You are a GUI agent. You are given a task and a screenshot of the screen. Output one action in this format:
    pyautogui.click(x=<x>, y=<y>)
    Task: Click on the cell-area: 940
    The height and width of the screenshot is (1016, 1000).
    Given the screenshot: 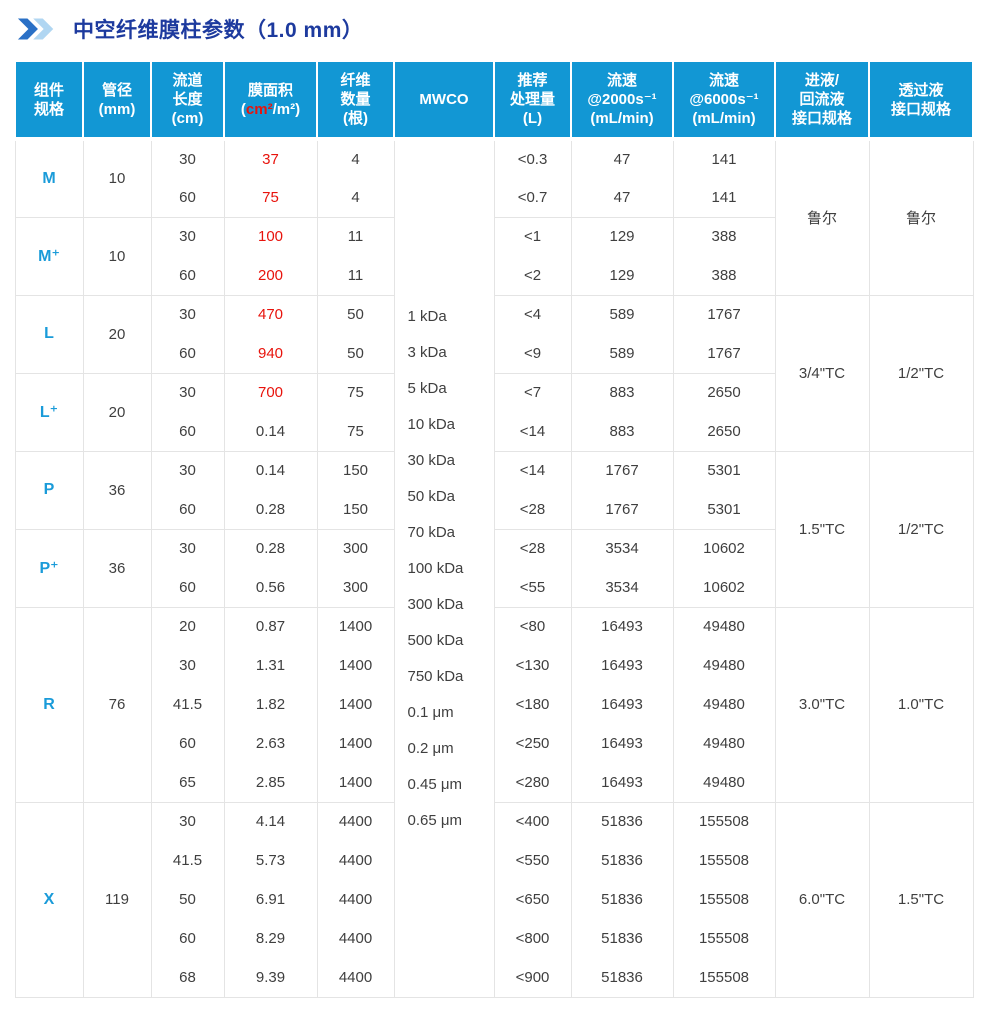 What is the action you would take?
    pyautogui.click(x=270, y=353)
    